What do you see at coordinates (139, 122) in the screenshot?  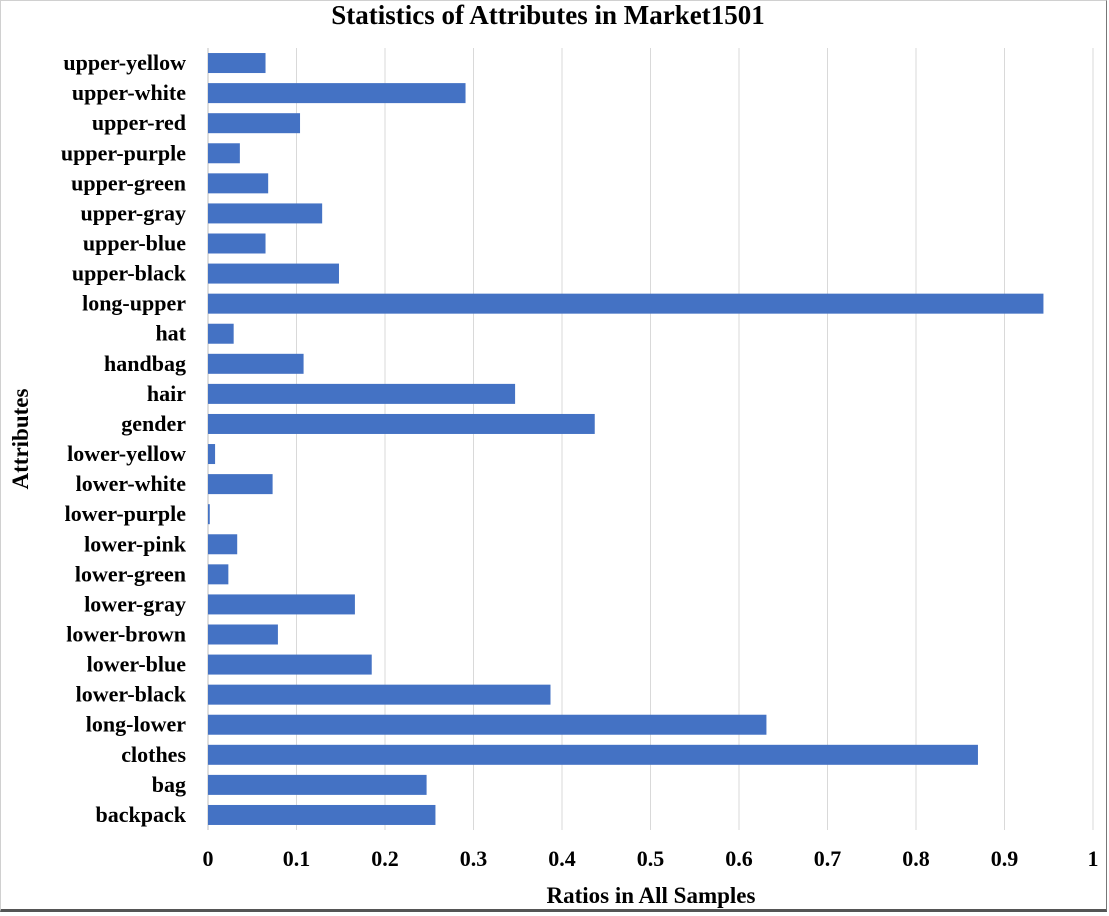 I see `category-label: upper-red` at bounding box center [139, 122].